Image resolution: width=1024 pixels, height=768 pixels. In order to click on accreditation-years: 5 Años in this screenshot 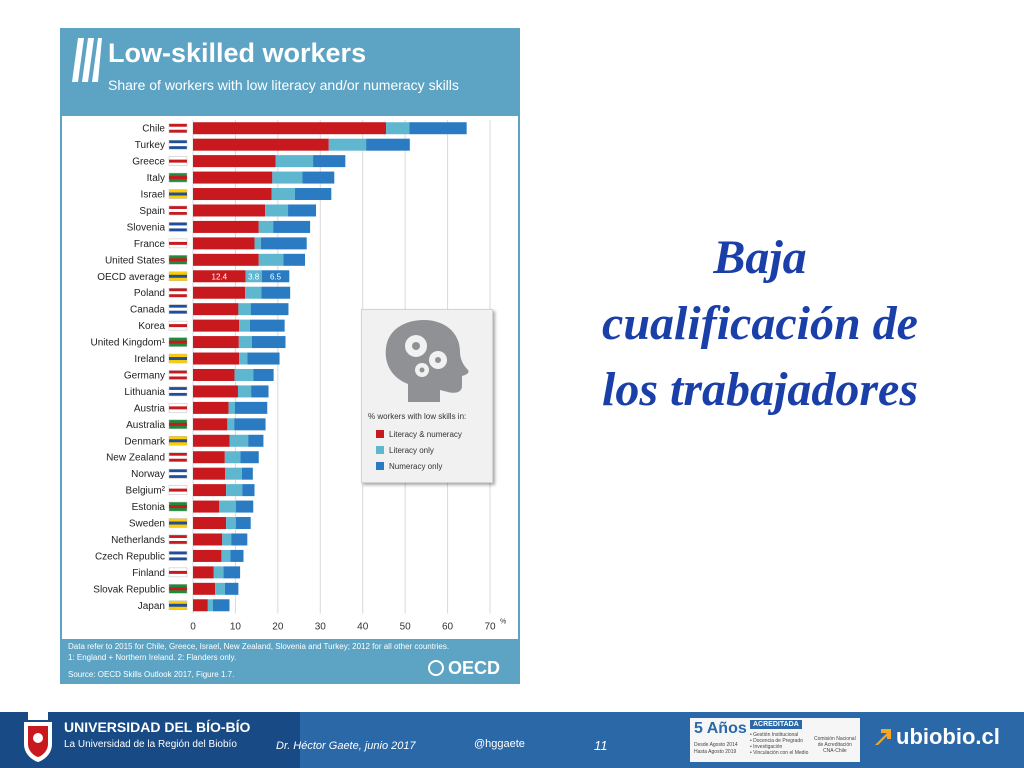, I will do `click(720, 728)`.